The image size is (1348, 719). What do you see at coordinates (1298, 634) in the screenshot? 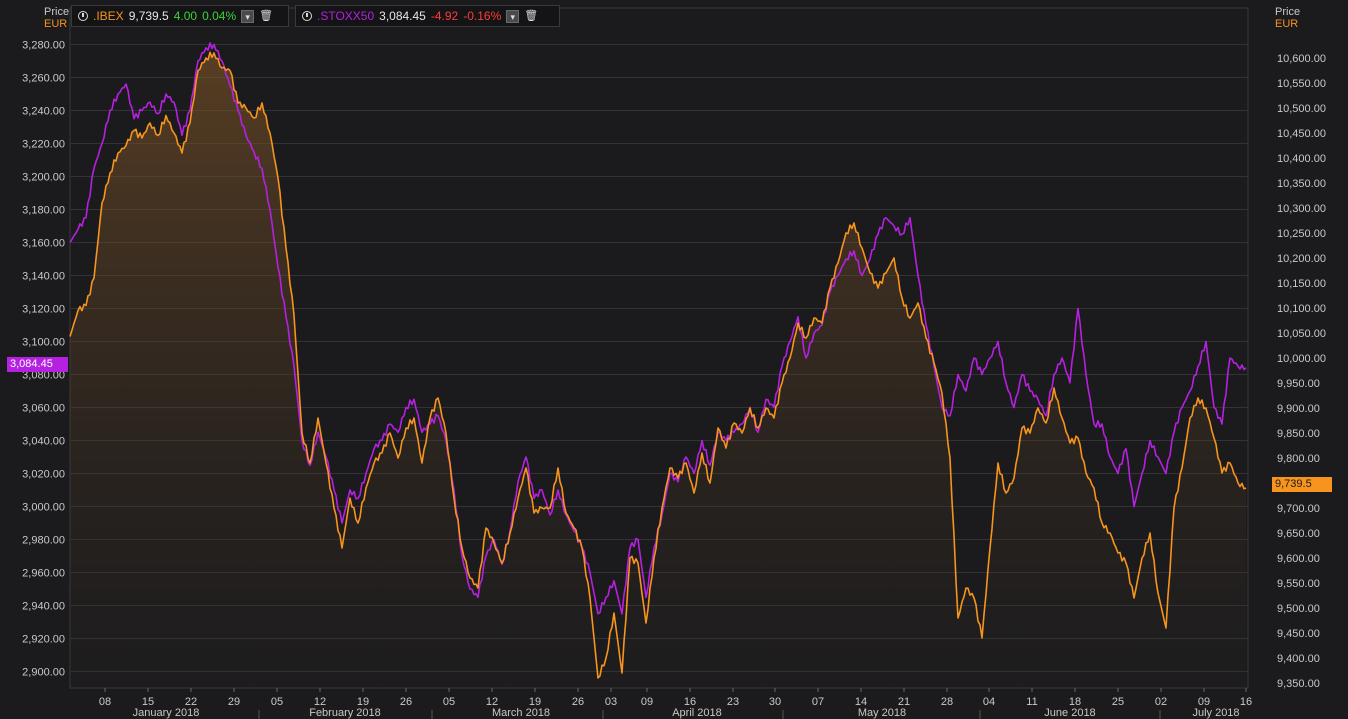
I see `right-tick-label: 9,450.00` at bounding box center [1298, 634].